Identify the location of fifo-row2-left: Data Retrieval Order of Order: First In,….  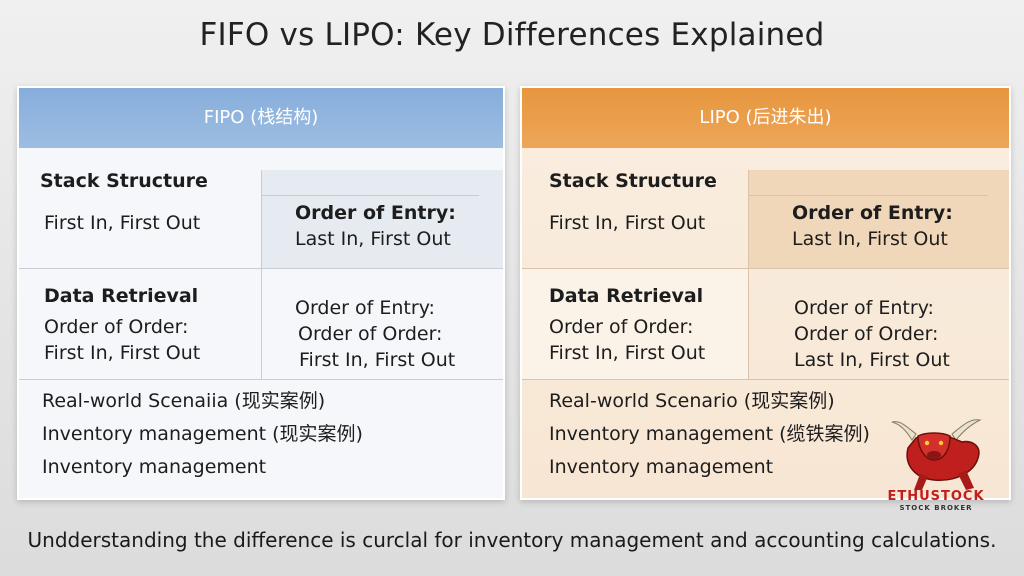
(122, 324).